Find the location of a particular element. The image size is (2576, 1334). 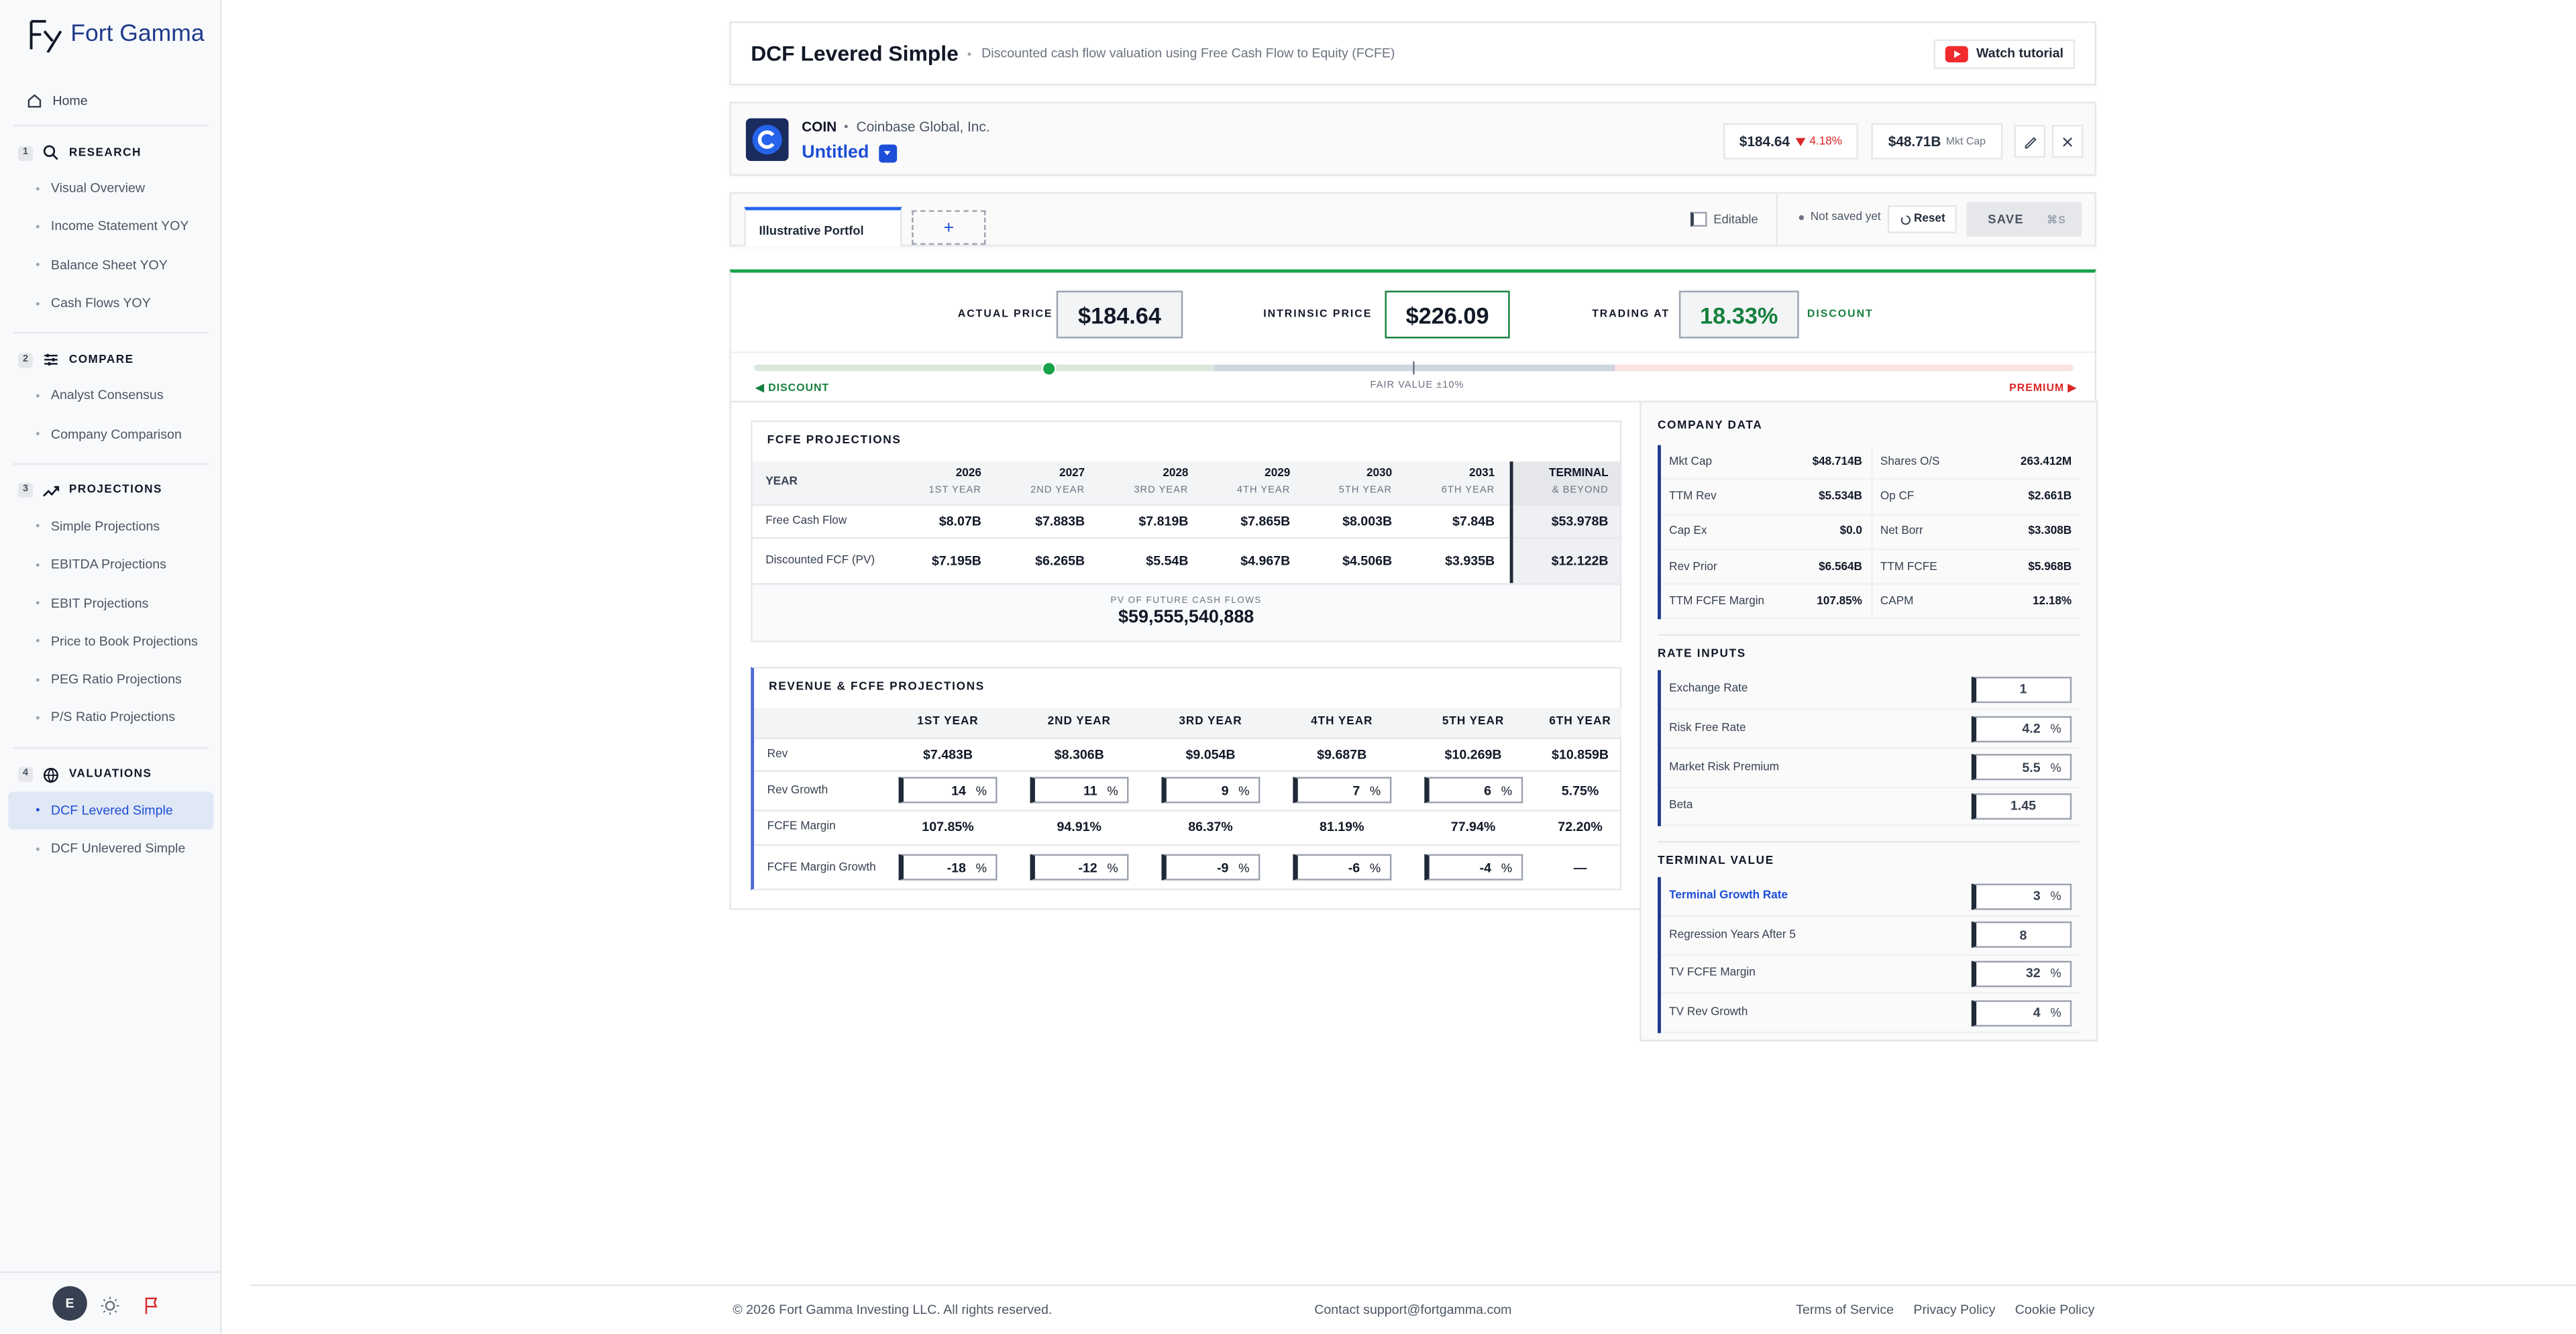

portfolio-tab: Illustrative Portfol is located at coordinates (823, 227).